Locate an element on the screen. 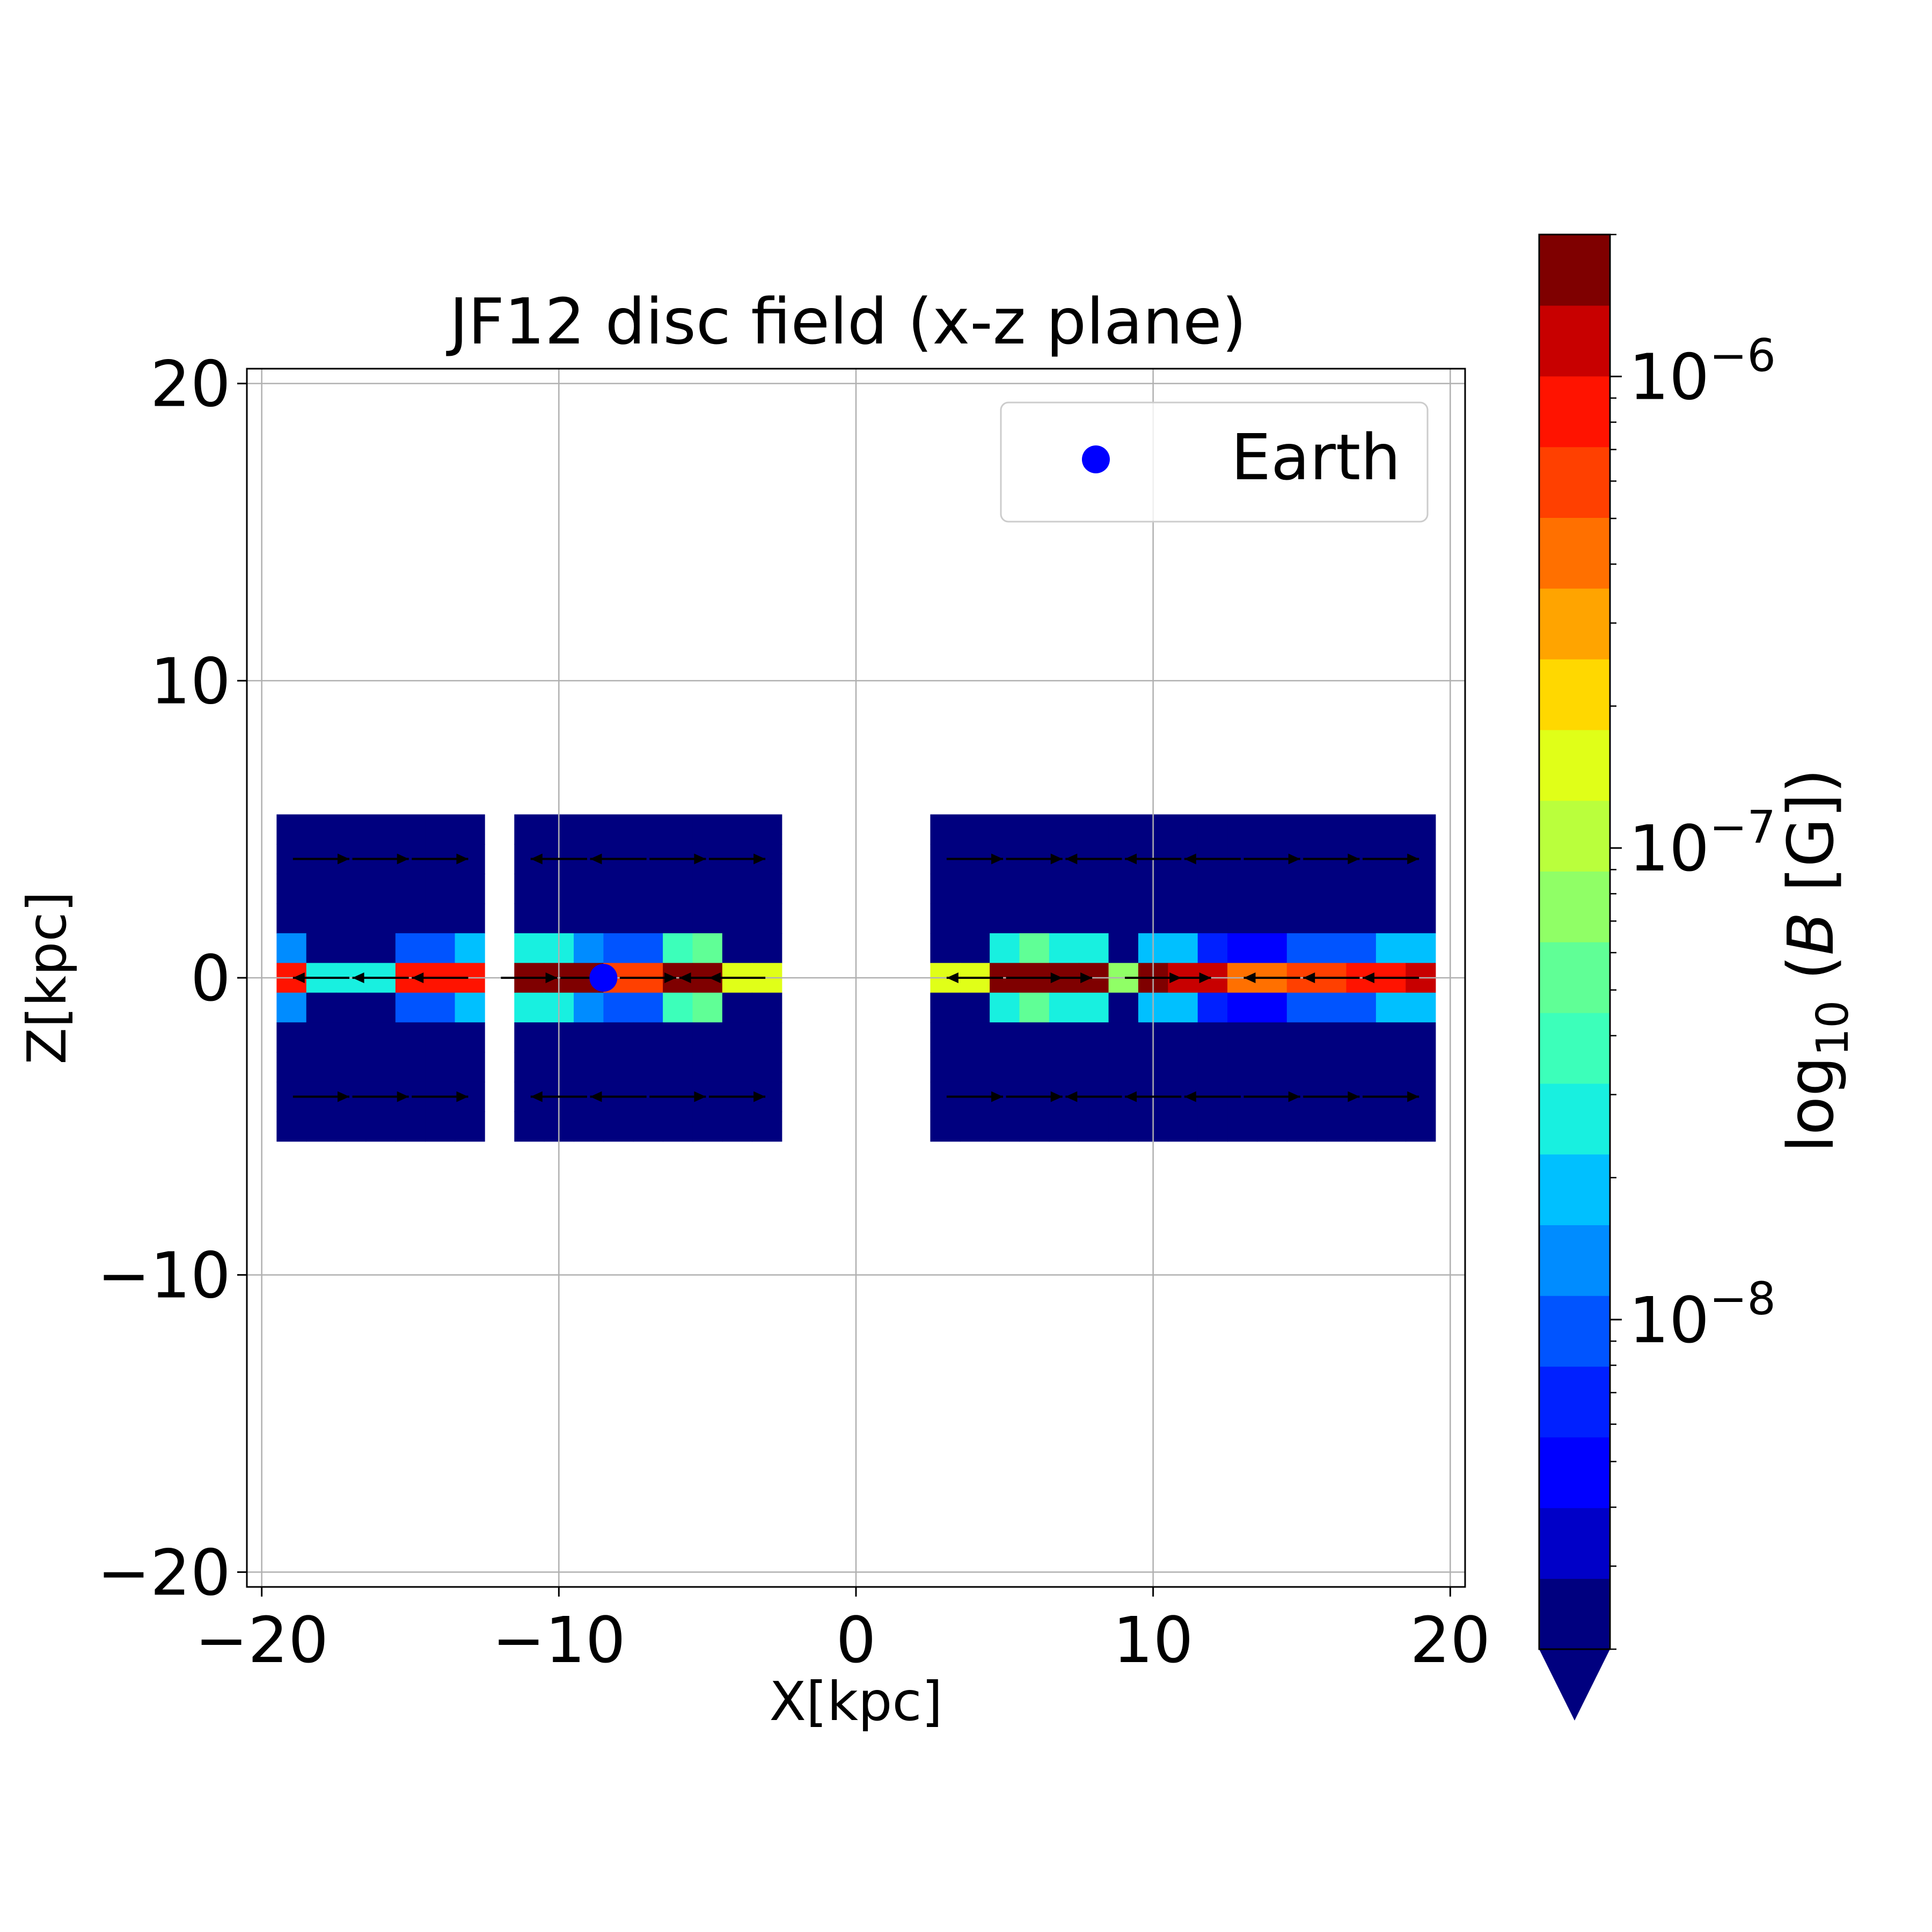  earth-marker is located at coordinates (603, 978).